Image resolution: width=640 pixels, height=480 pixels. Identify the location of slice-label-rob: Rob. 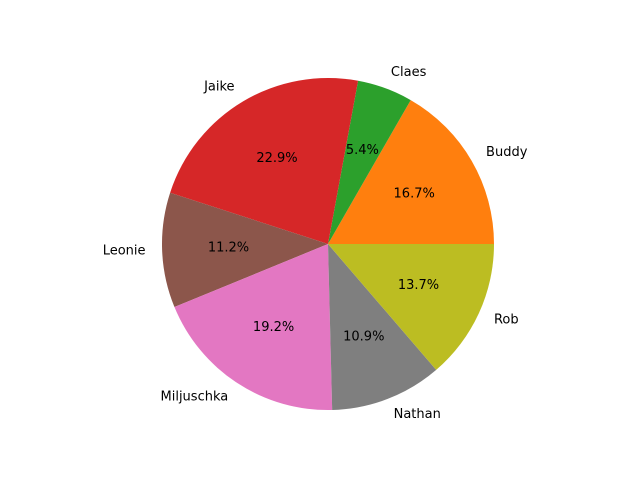
(506, 320).